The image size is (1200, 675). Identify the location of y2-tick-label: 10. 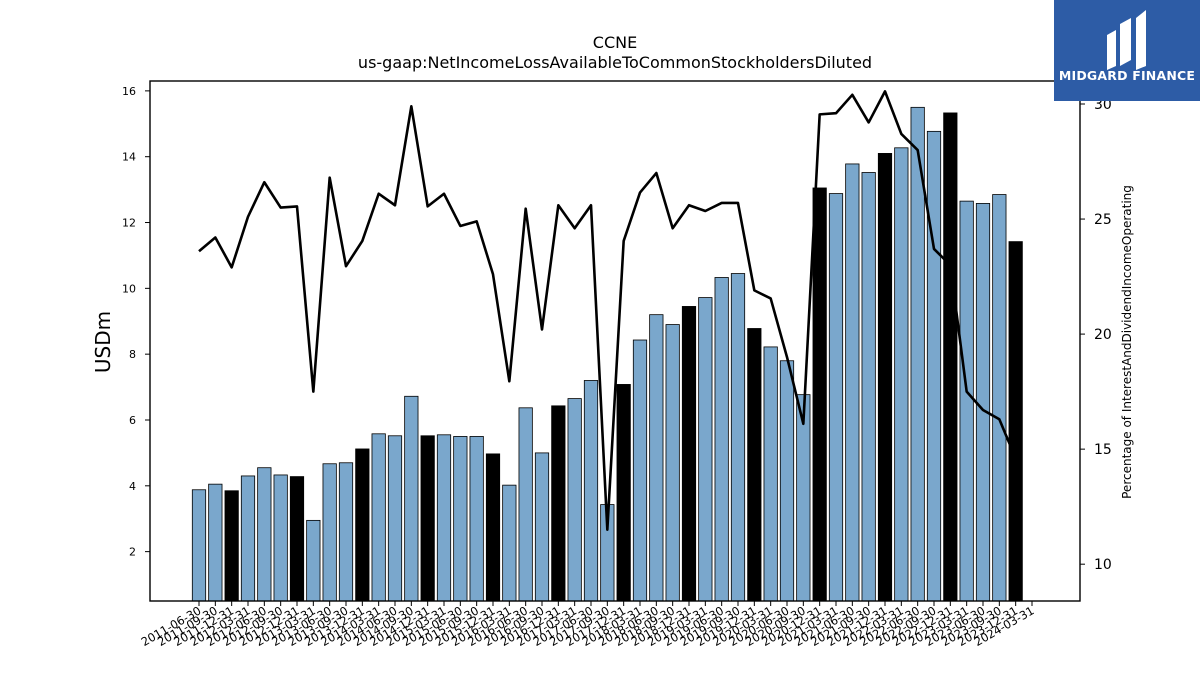
(1103, 565).